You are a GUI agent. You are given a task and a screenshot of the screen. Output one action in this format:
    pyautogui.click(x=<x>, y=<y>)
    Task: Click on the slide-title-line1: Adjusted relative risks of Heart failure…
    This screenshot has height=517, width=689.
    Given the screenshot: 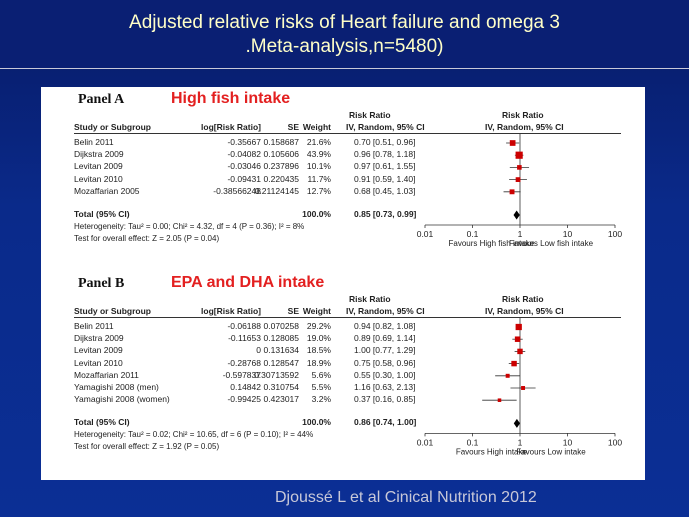 What is the action you would take?
    pyautogui.click(x=344, y=22)
    